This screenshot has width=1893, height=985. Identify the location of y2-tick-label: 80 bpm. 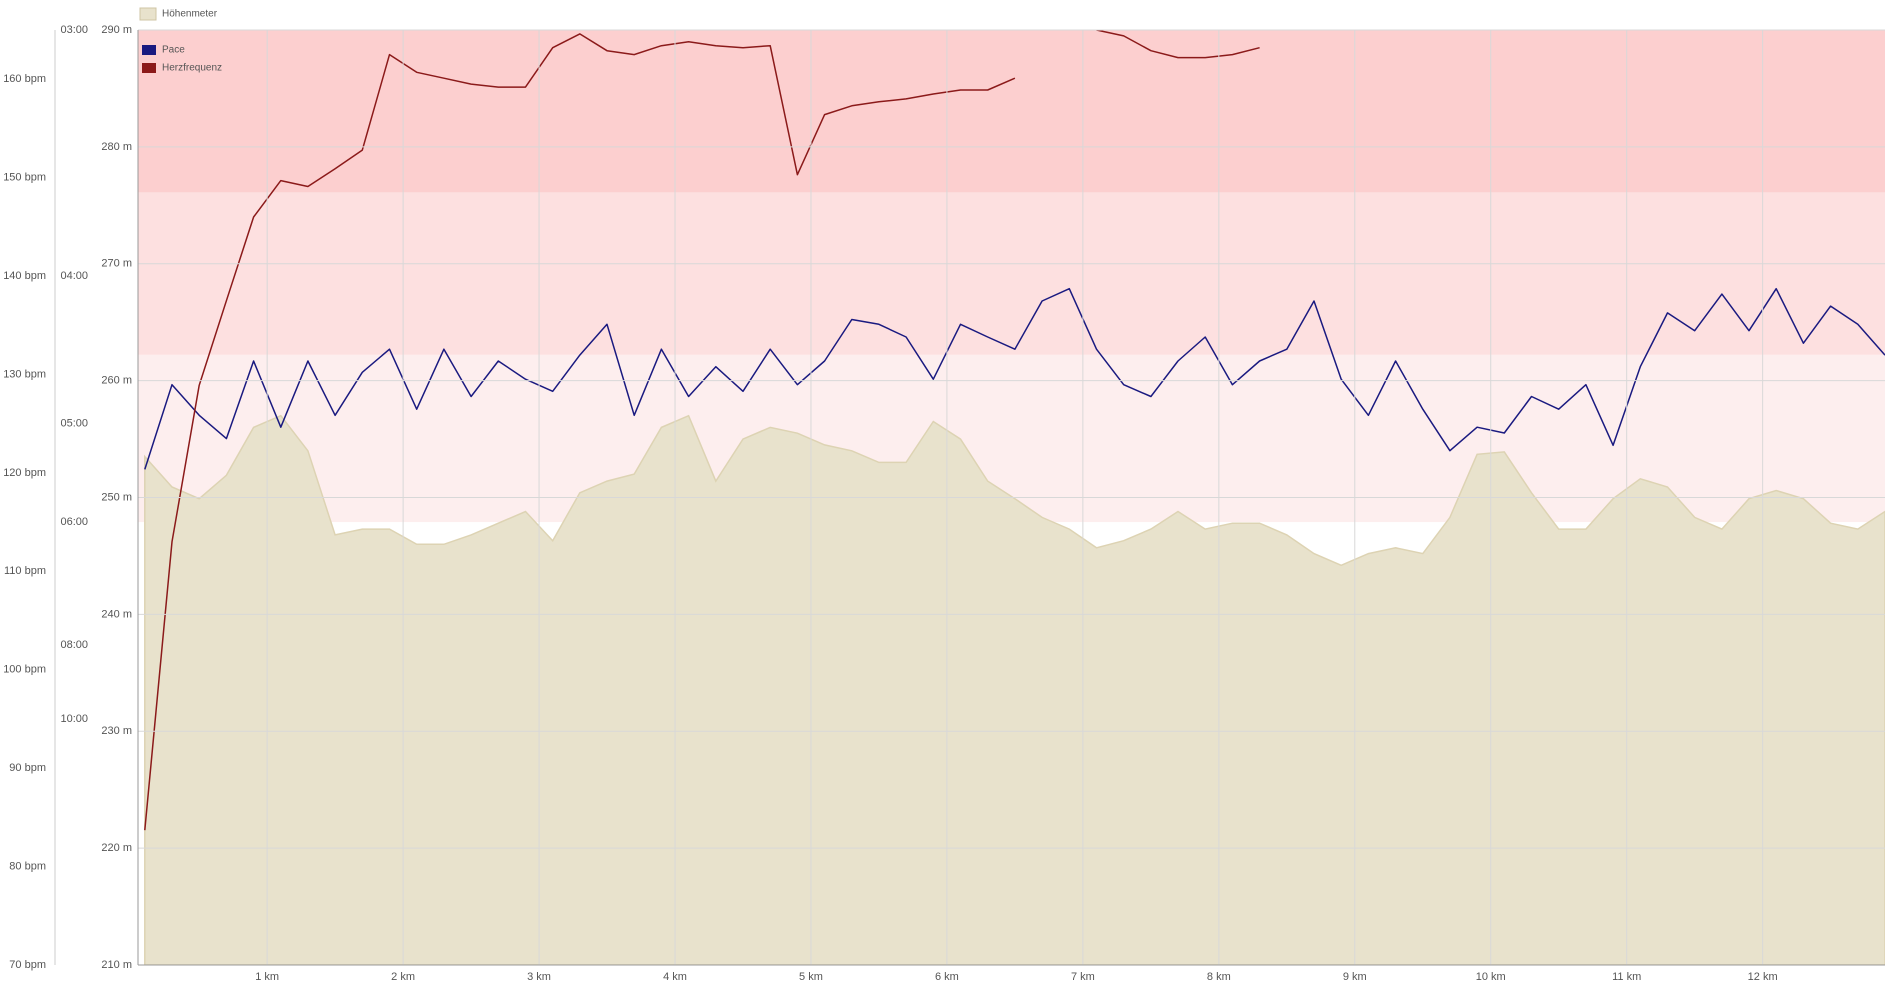
(27, 866).